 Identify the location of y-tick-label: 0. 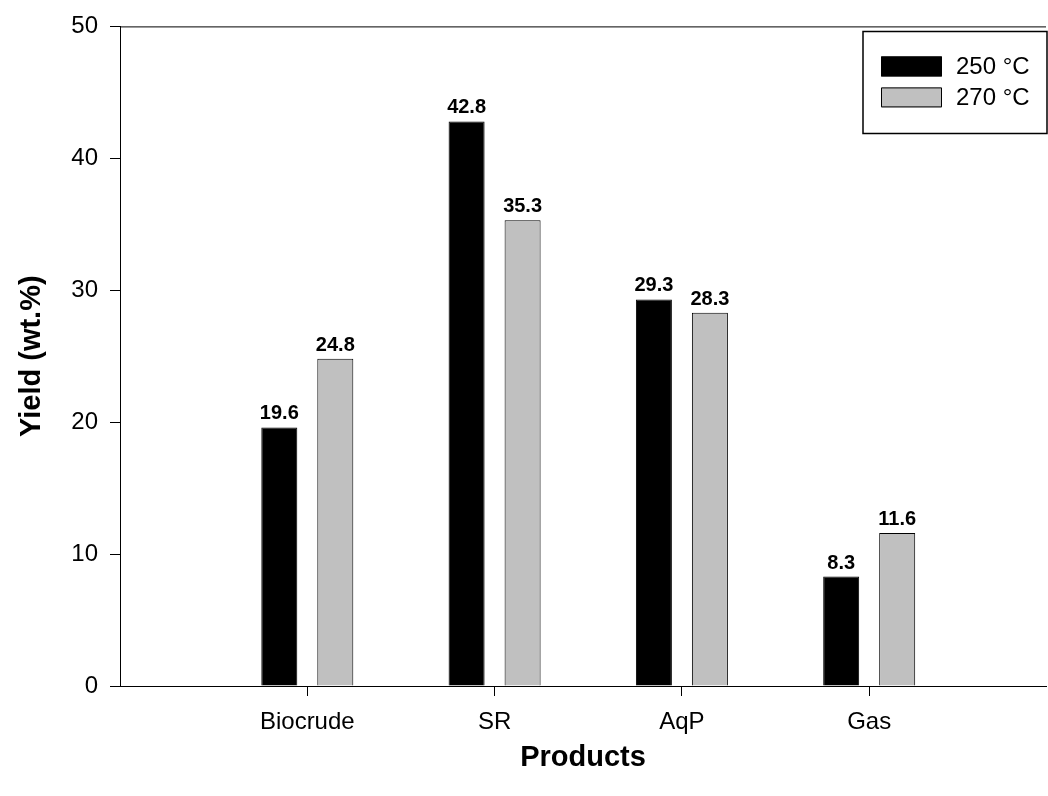
(91, 684).